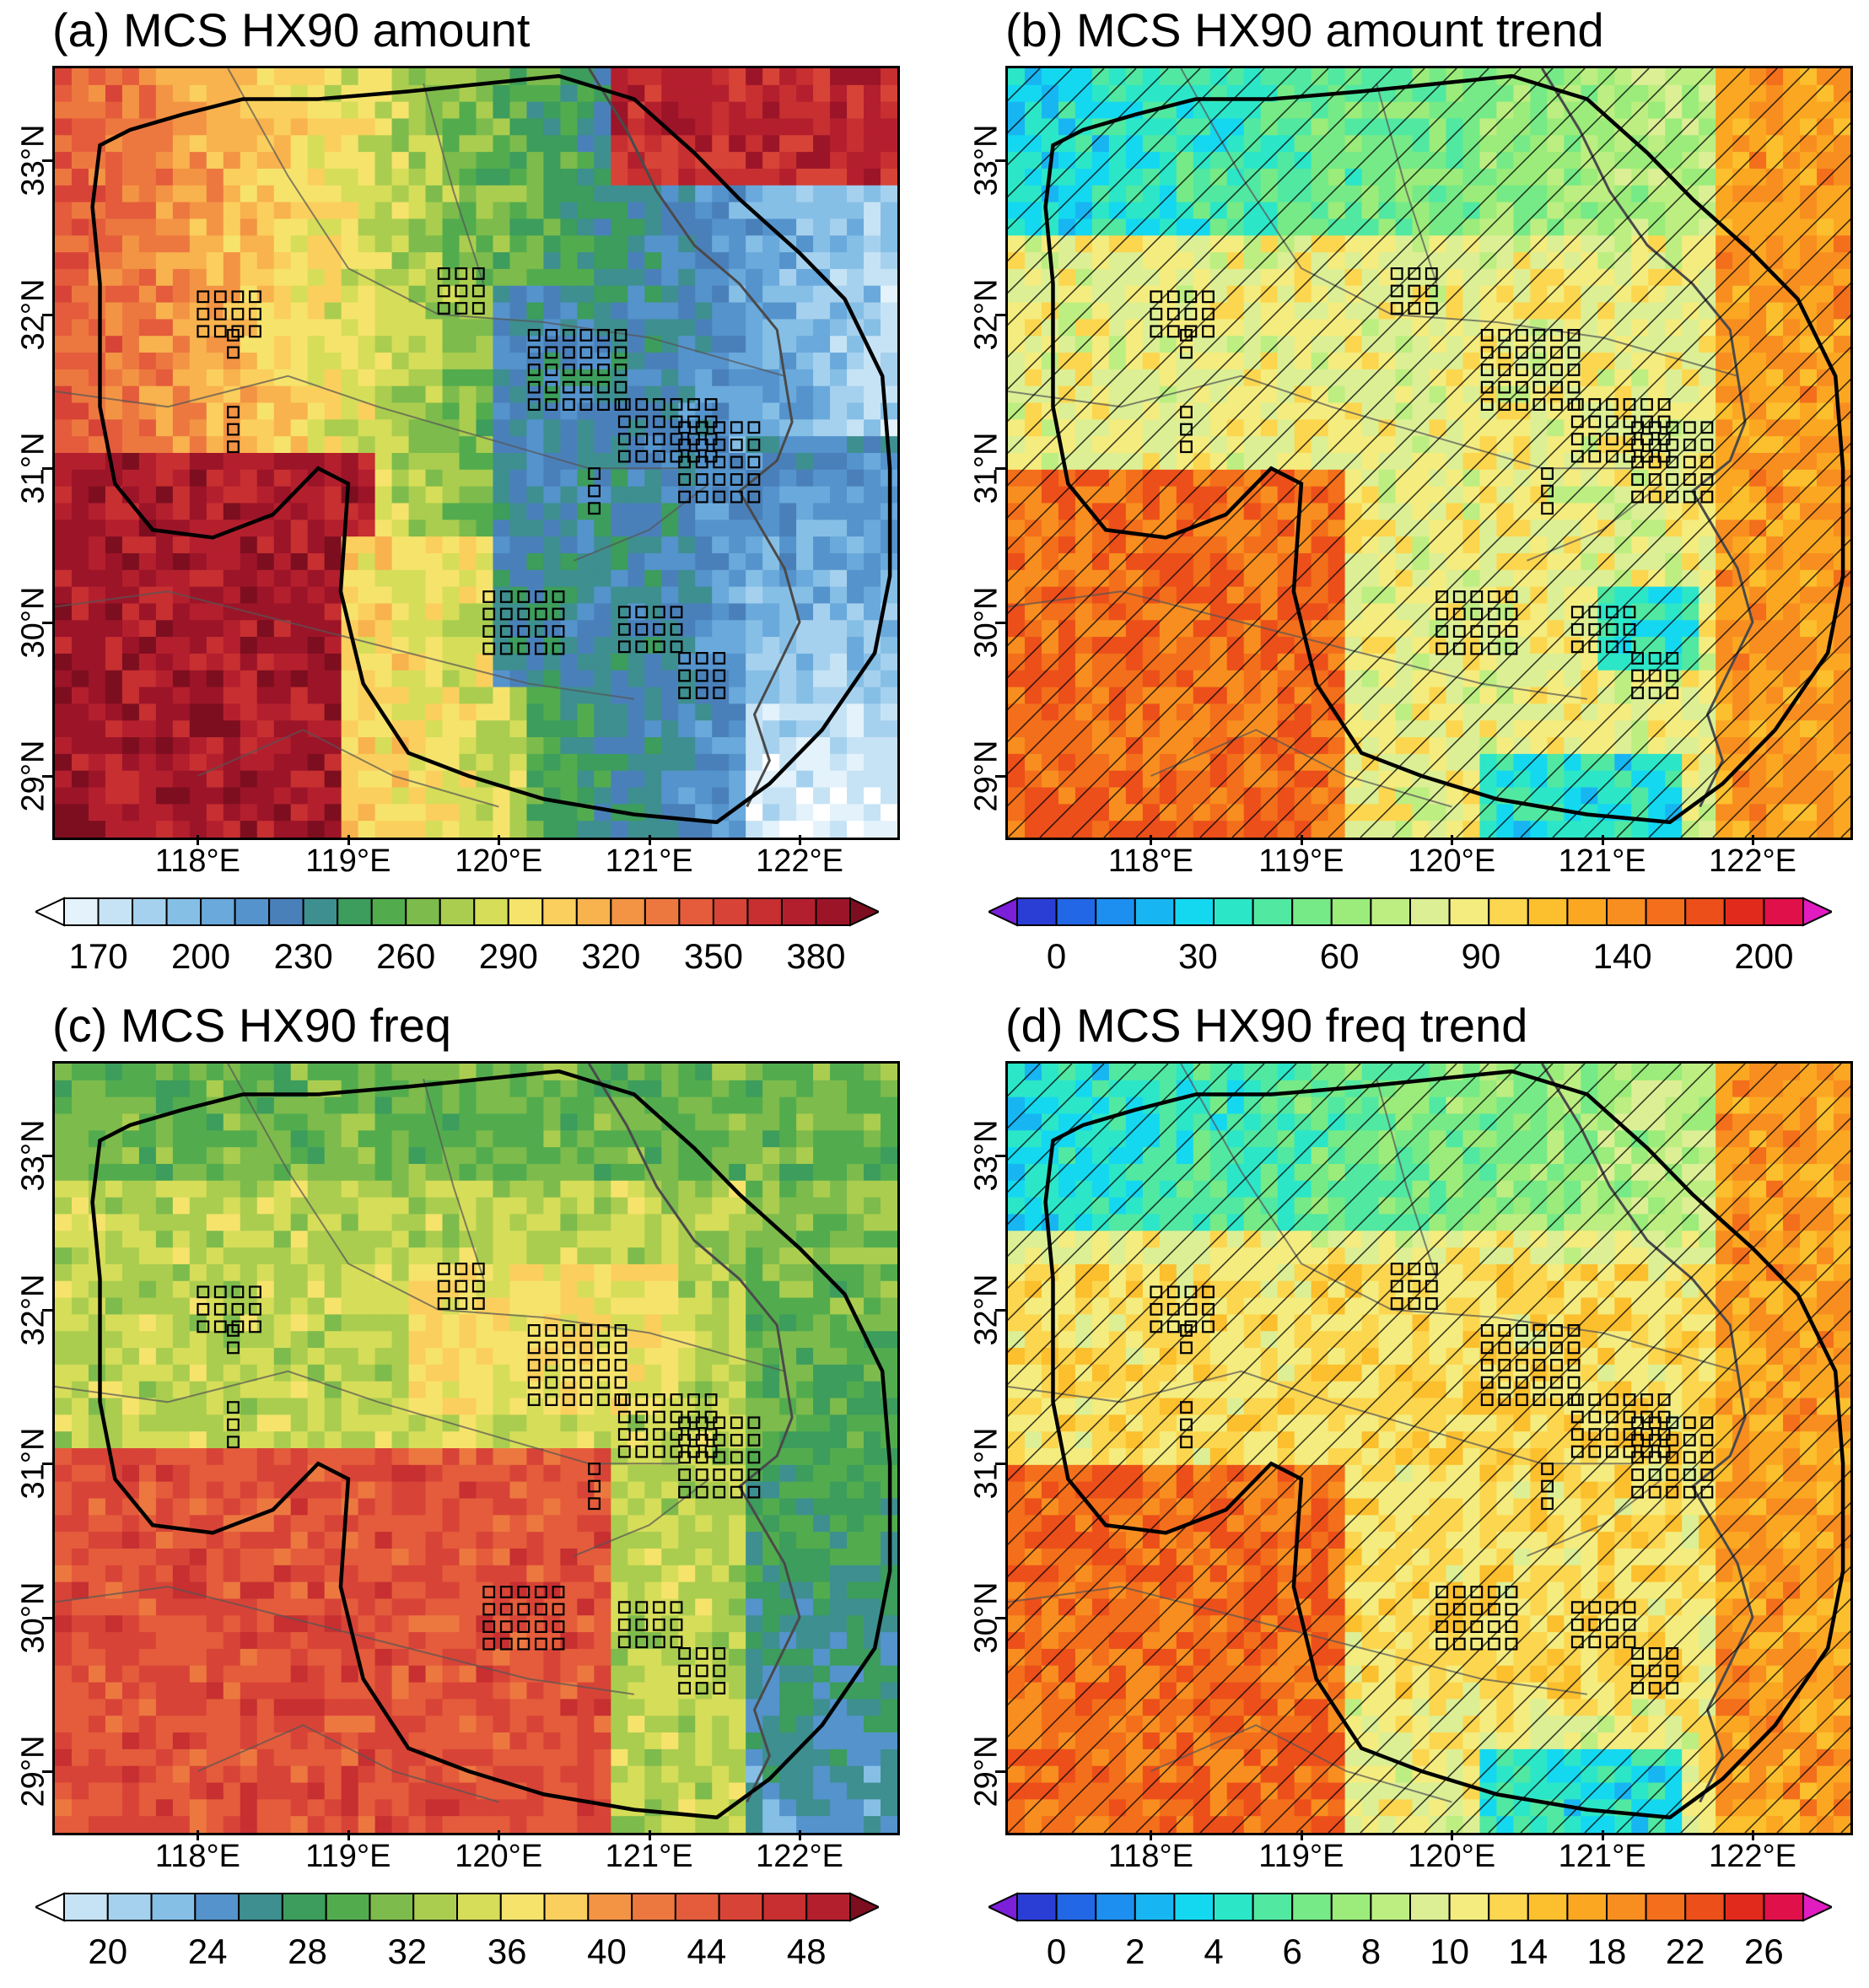 The height and width of the screenshot is (1988, 1869). I want to click on colorbar-swatch, so click(252, 911).